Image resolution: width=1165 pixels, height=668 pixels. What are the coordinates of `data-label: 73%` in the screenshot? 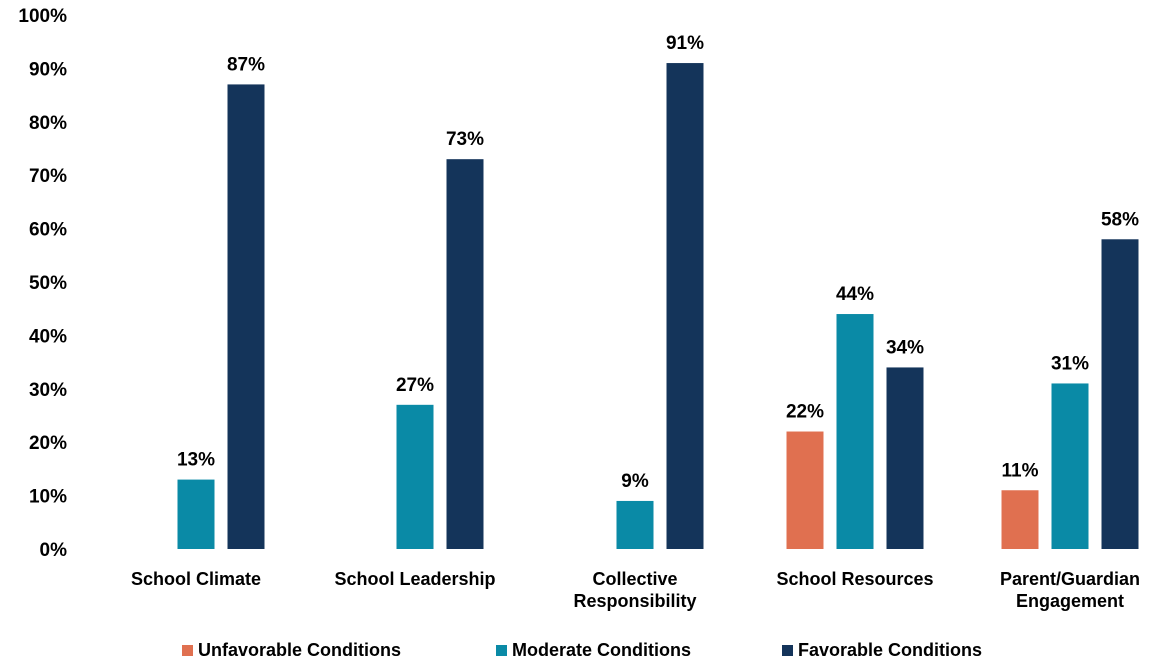 It's located at (465, 139).